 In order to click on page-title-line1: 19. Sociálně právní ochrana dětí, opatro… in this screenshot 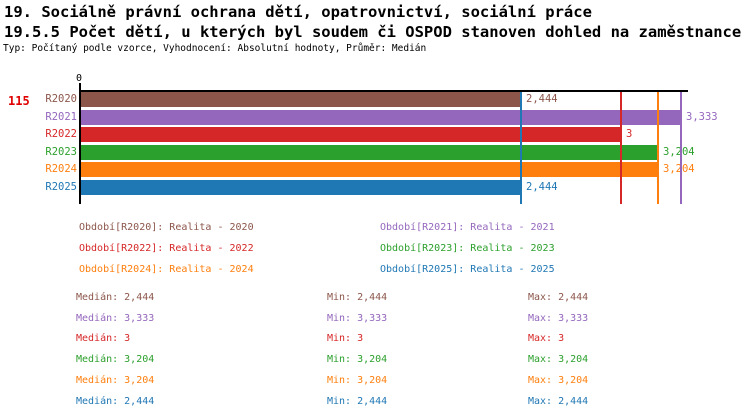, I will do `click(298, 12)`.